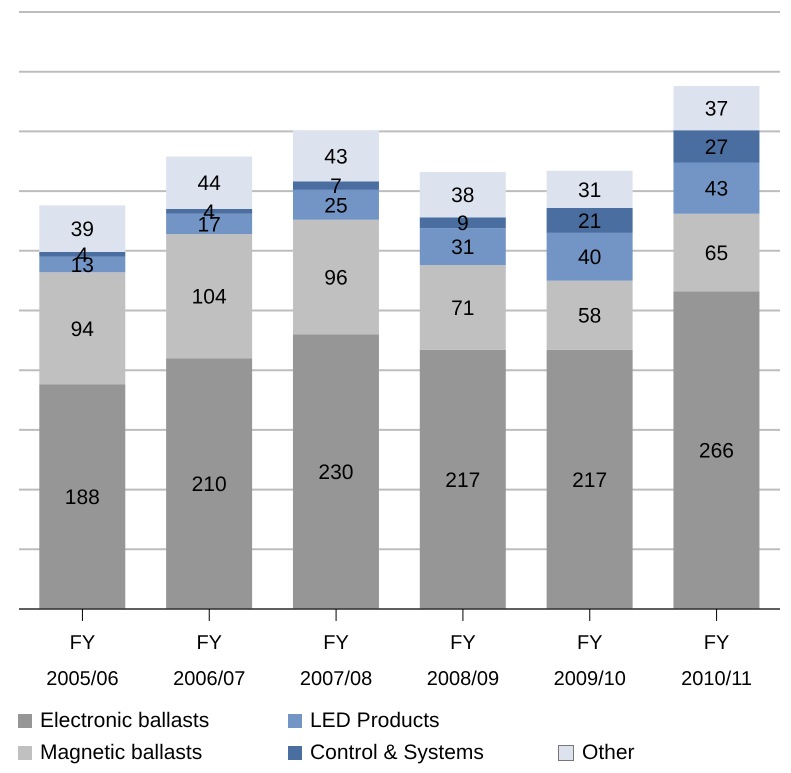 This screenshot has height=773, width=791. Describe the element at coordinates (716, 254) in the screenshot. I see `data-label: 65` at that location.